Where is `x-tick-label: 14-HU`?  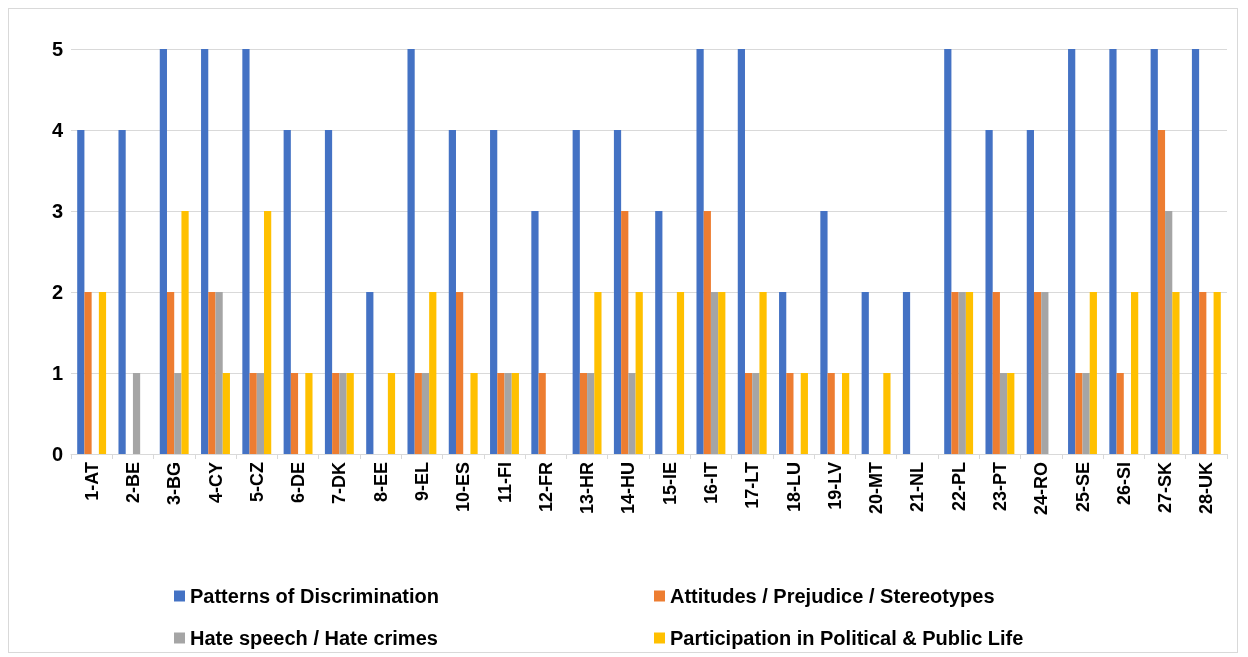 x-tick-label: 14-HU is located at coordinates (628, 488).